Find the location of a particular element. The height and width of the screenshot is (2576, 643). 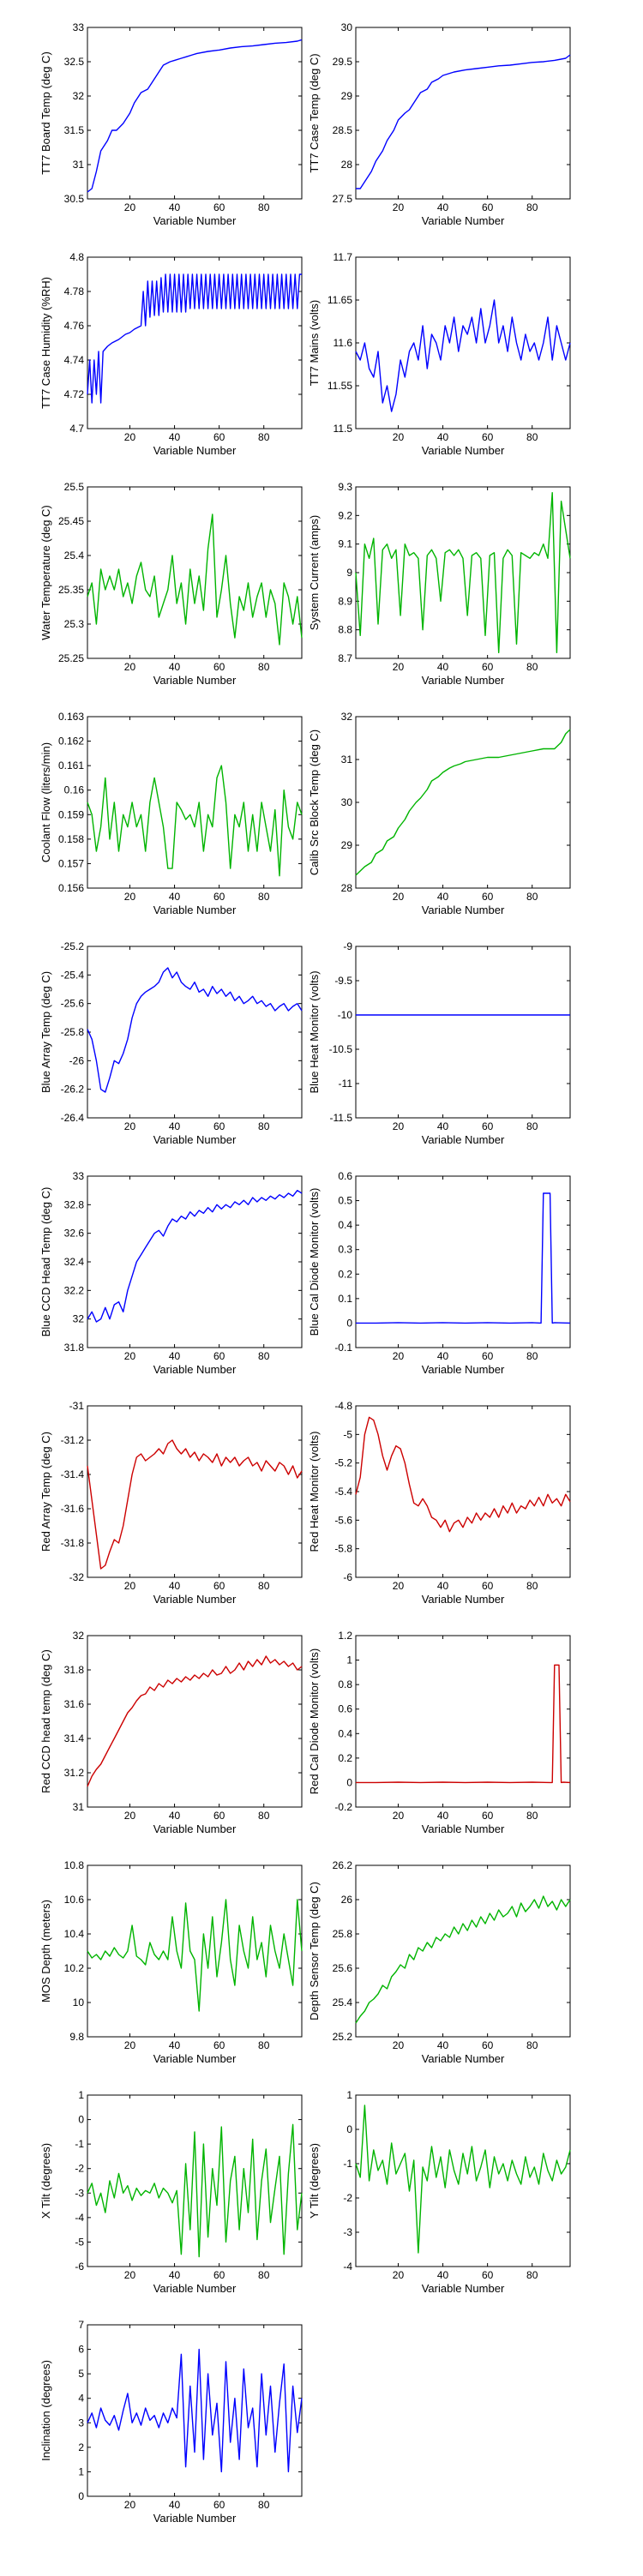

y-tick-label: 1 is located at coordinates (349, 2095).